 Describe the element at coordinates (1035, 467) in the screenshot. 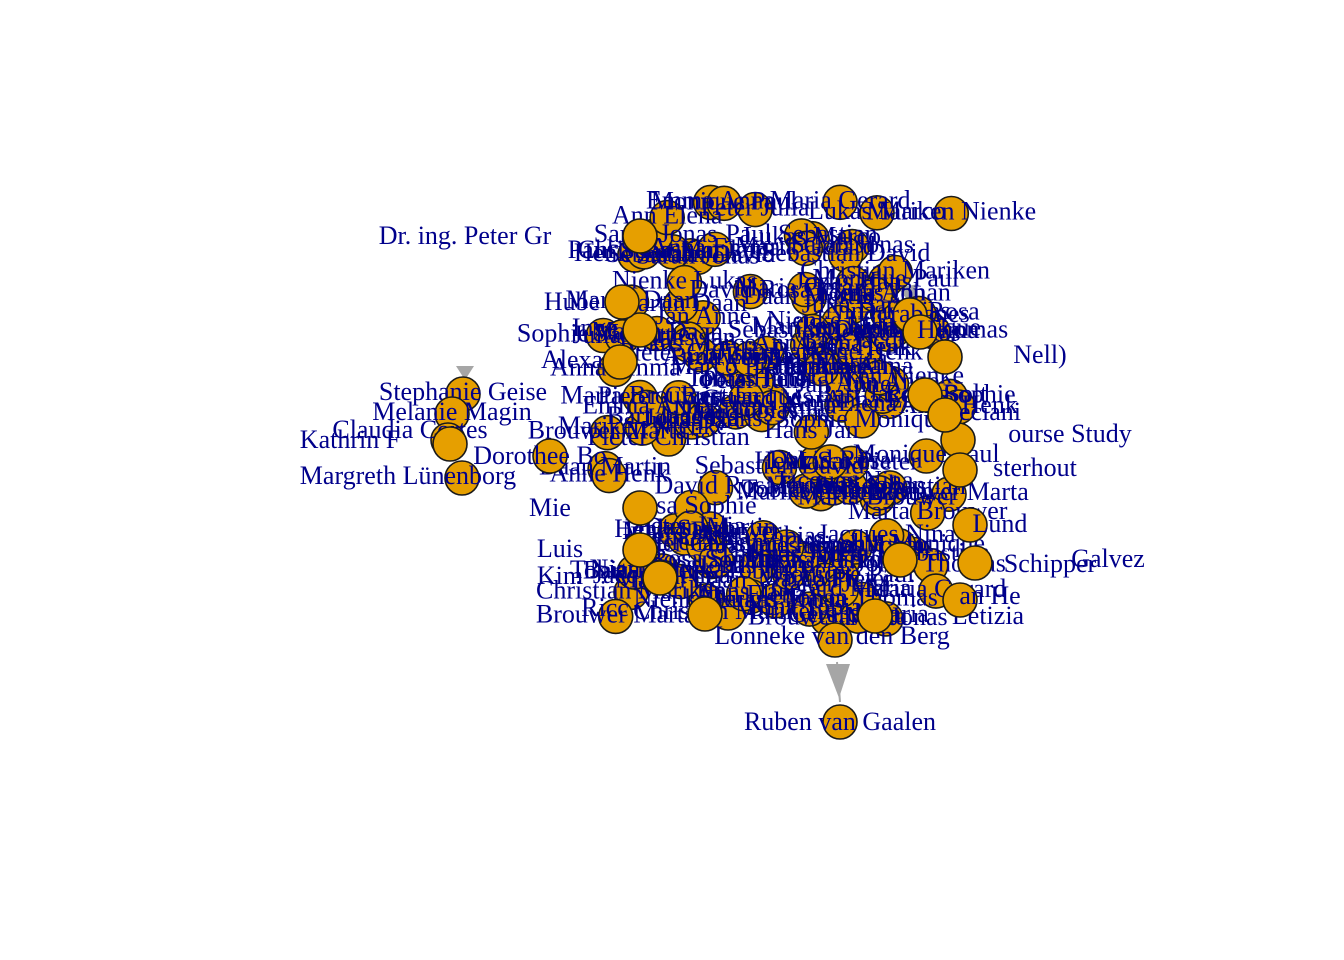

I see `node-sterhout-label: sterhout` at that location.